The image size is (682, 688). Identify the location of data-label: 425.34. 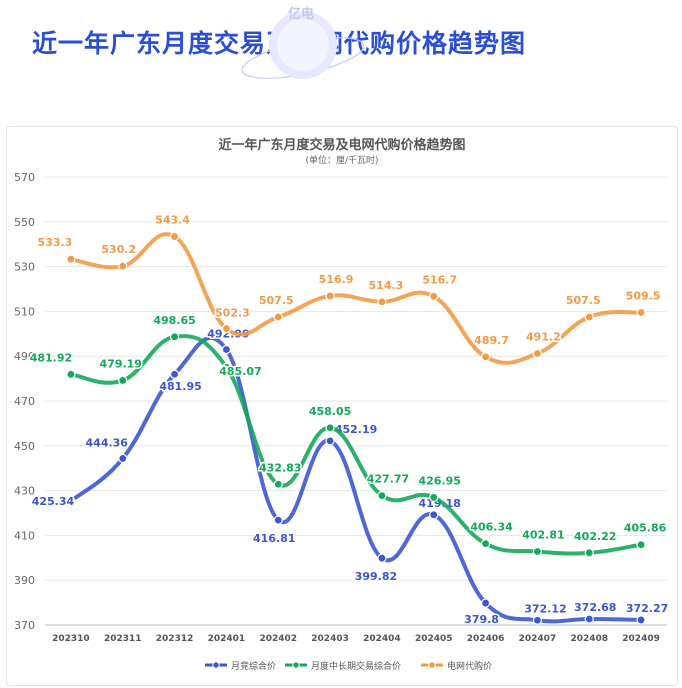
(53, 501).